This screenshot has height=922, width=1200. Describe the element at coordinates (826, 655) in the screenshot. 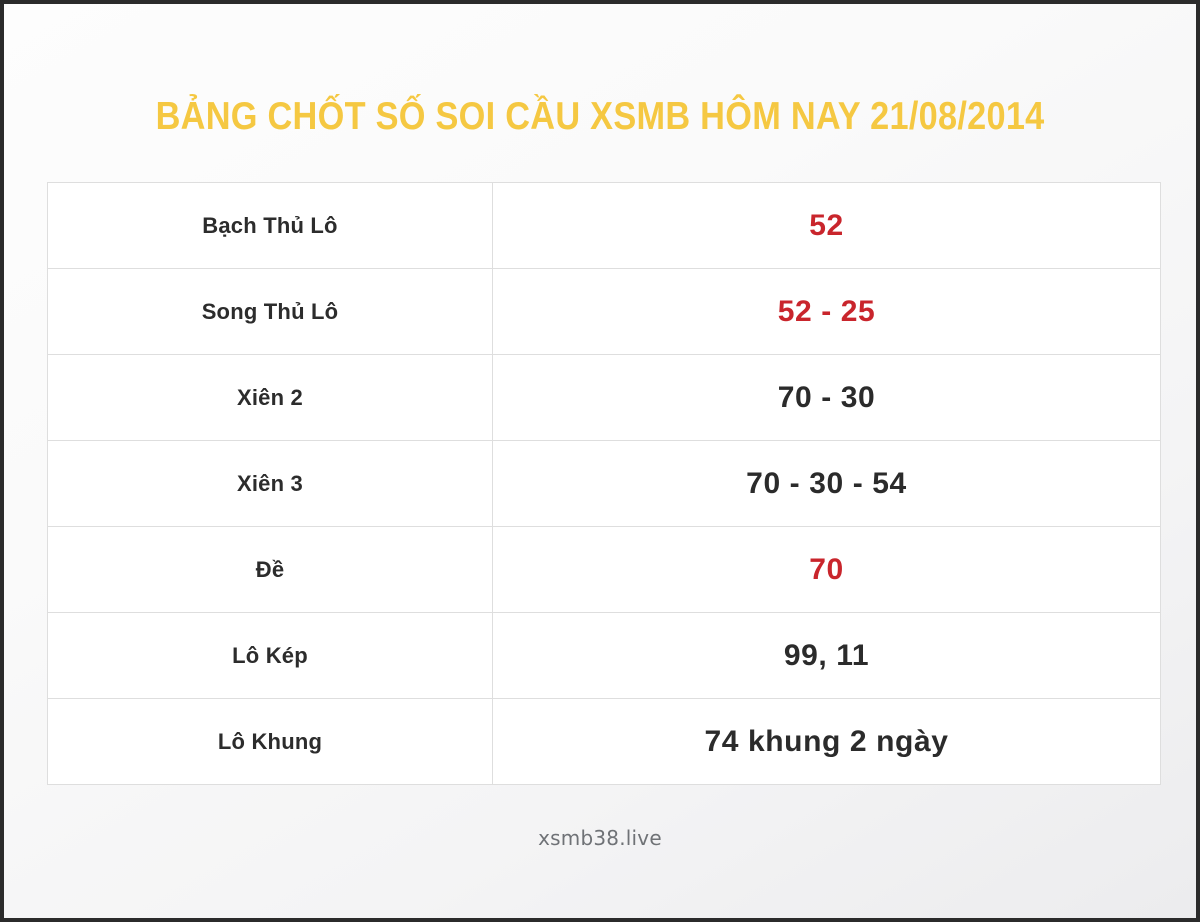

I see `table-cell-value: 99, 11` at that location.